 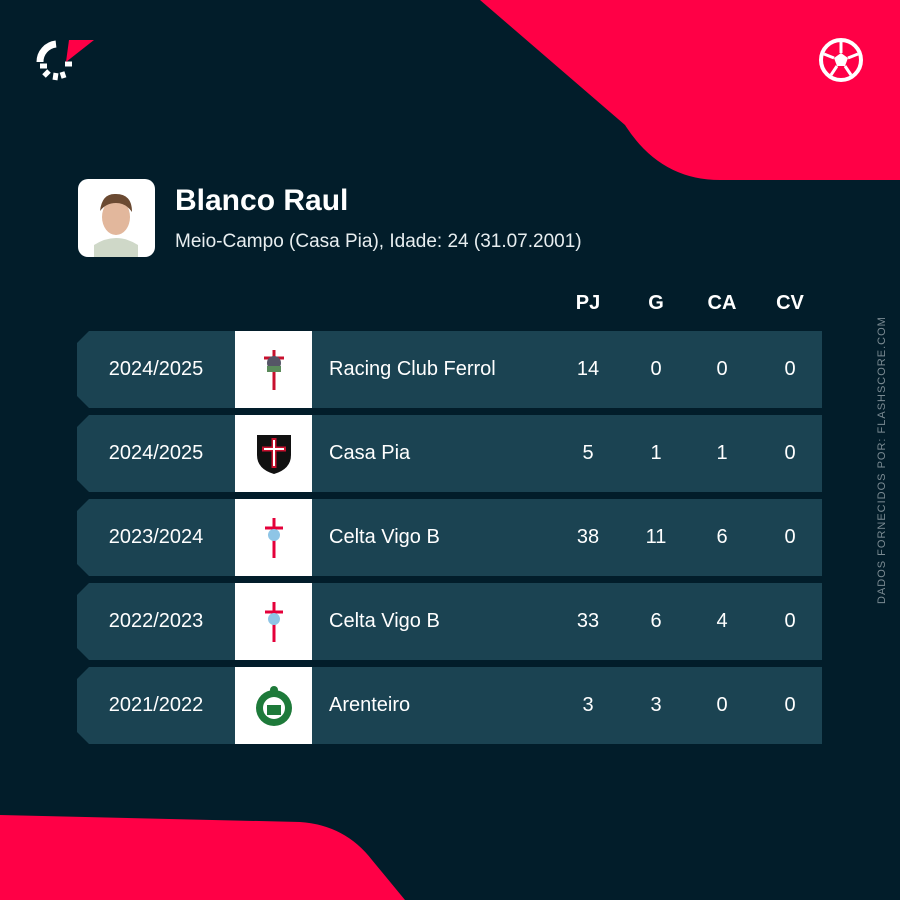 I want to click on stat-g: 0, so click(x=656, y=369).